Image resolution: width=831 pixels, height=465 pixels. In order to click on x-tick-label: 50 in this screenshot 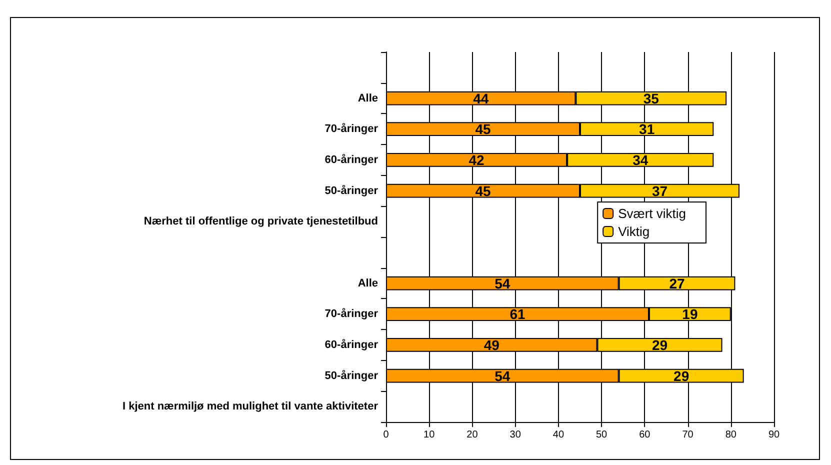, I will do `click(602, 435)`.